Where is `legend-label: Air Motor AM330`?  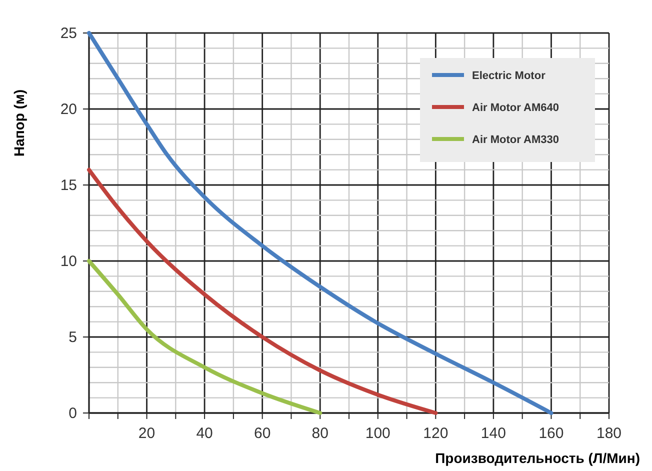 legend-label: Air Motor AM330 is located at coordinates (515, 140).